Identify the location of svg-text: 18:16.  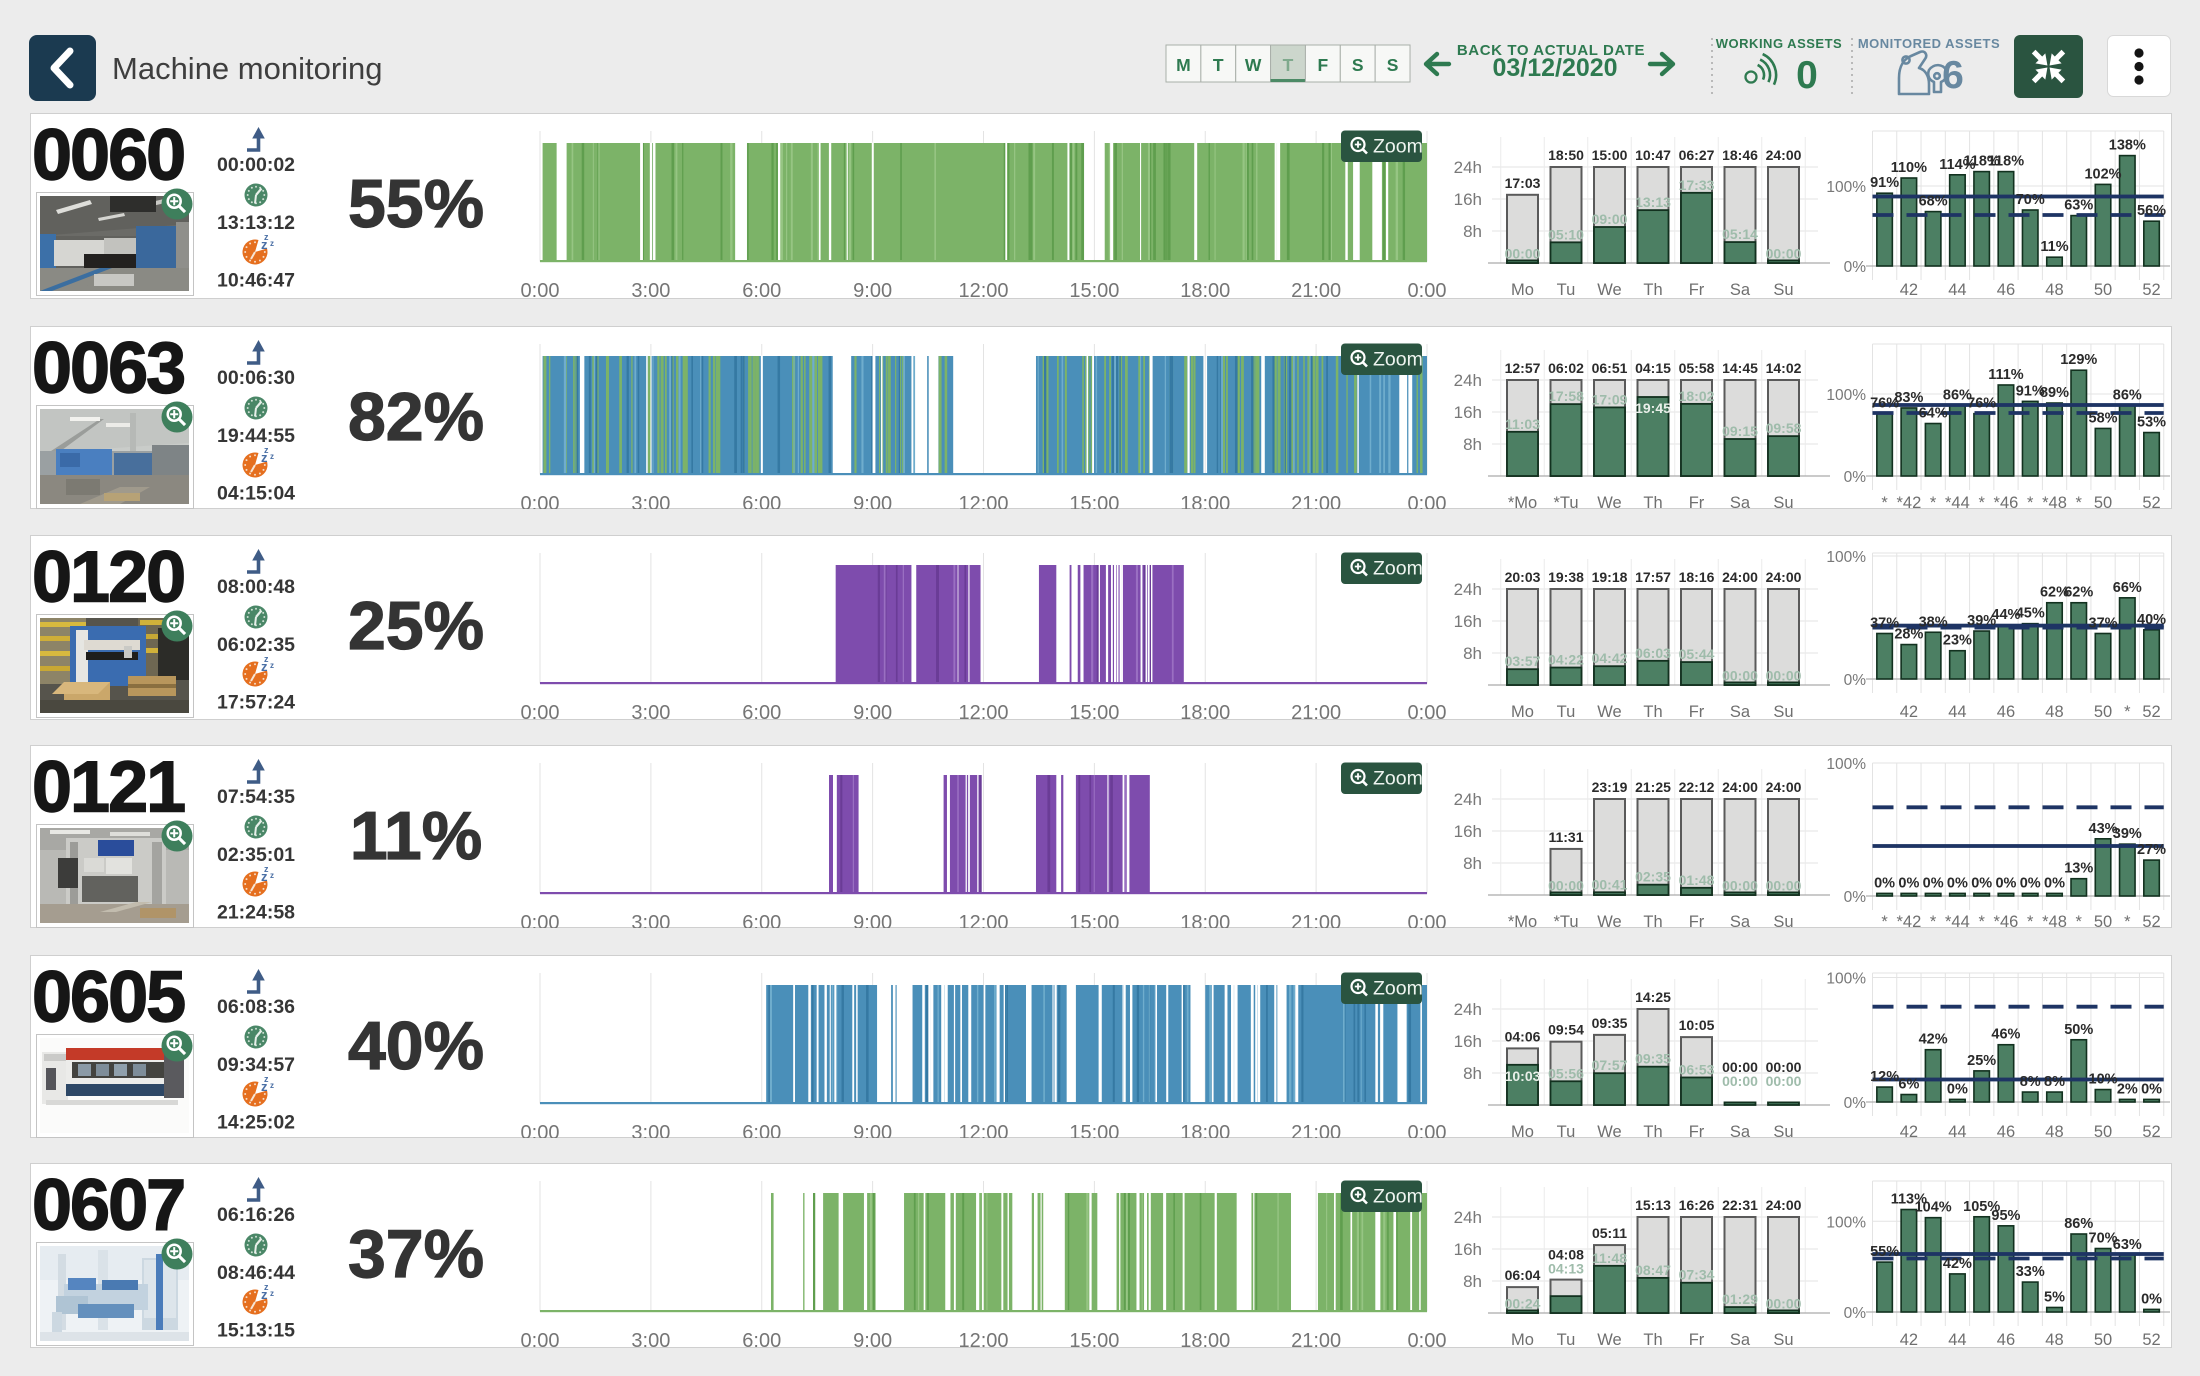
(1697, 577).